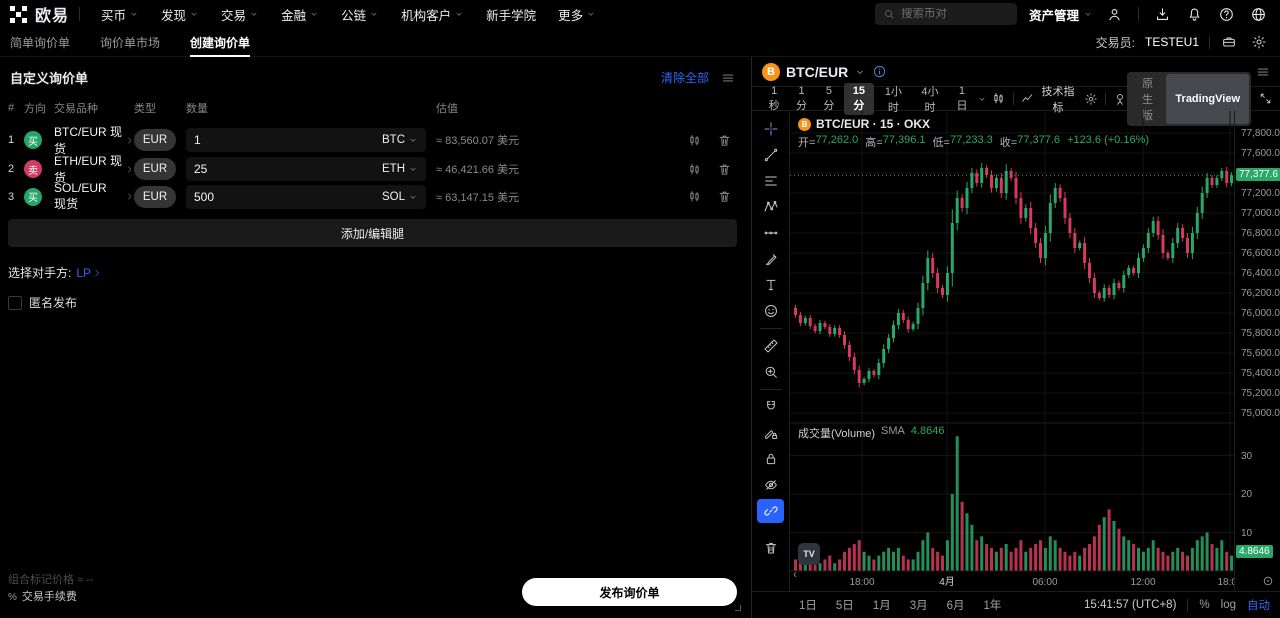 The height and width of the screenshot is (618, 1280). I want to click on amount-input: 500 SOL, so click(306, 196).